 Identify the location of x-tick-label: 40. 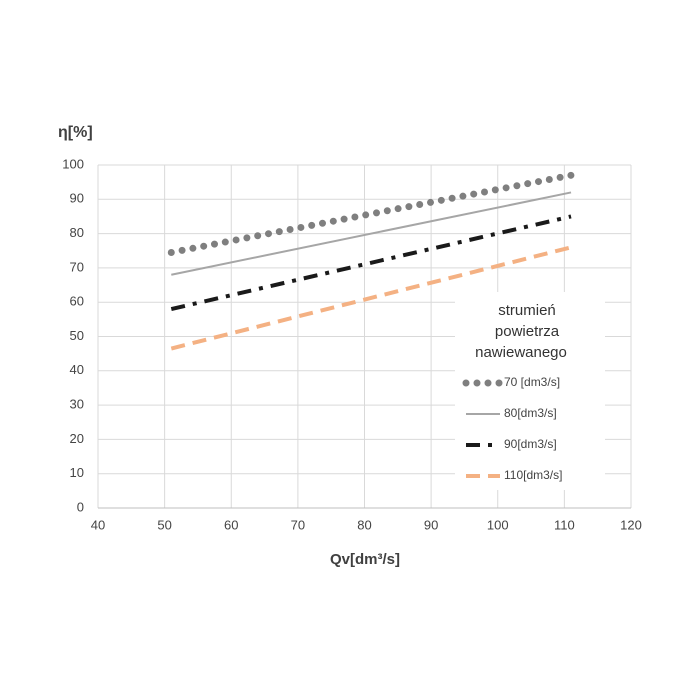
(98, 524).